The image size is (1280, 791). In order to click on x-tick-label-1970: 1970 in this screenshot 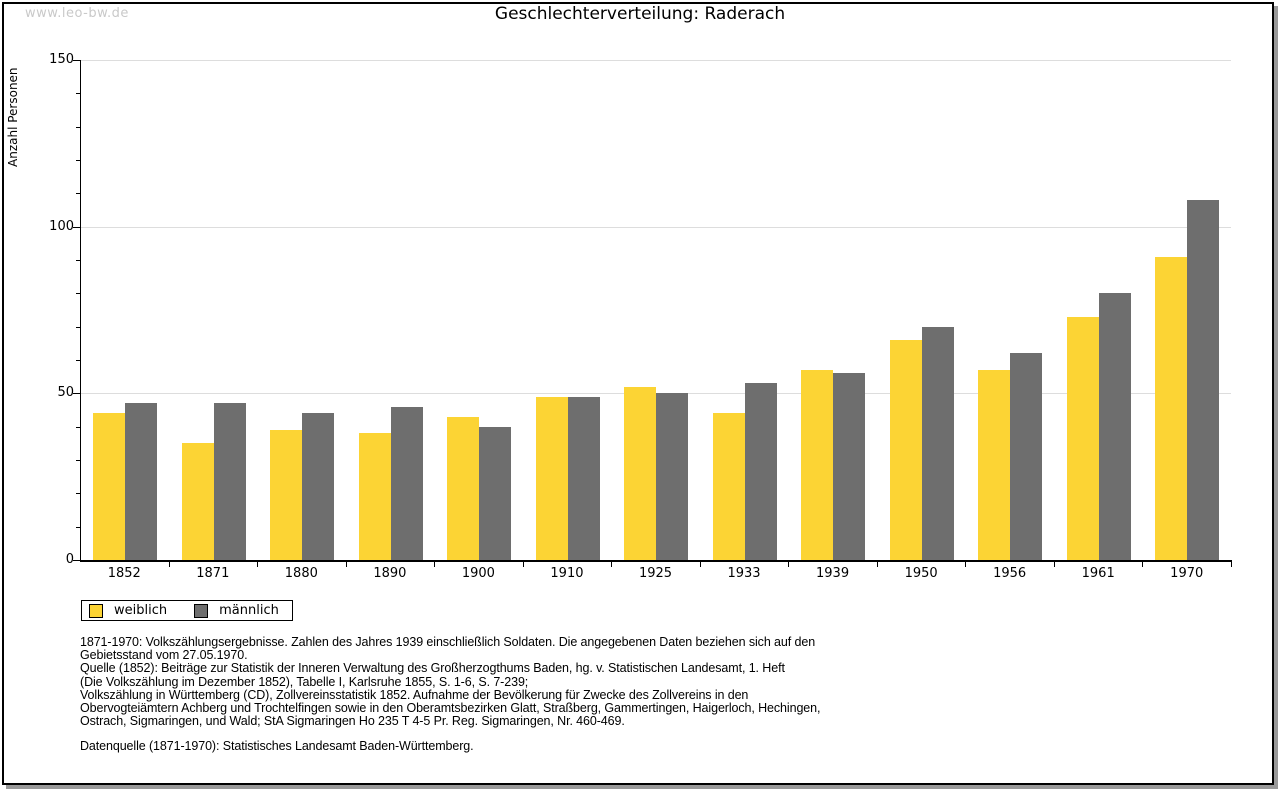, I will do `click(1187, 573)`.